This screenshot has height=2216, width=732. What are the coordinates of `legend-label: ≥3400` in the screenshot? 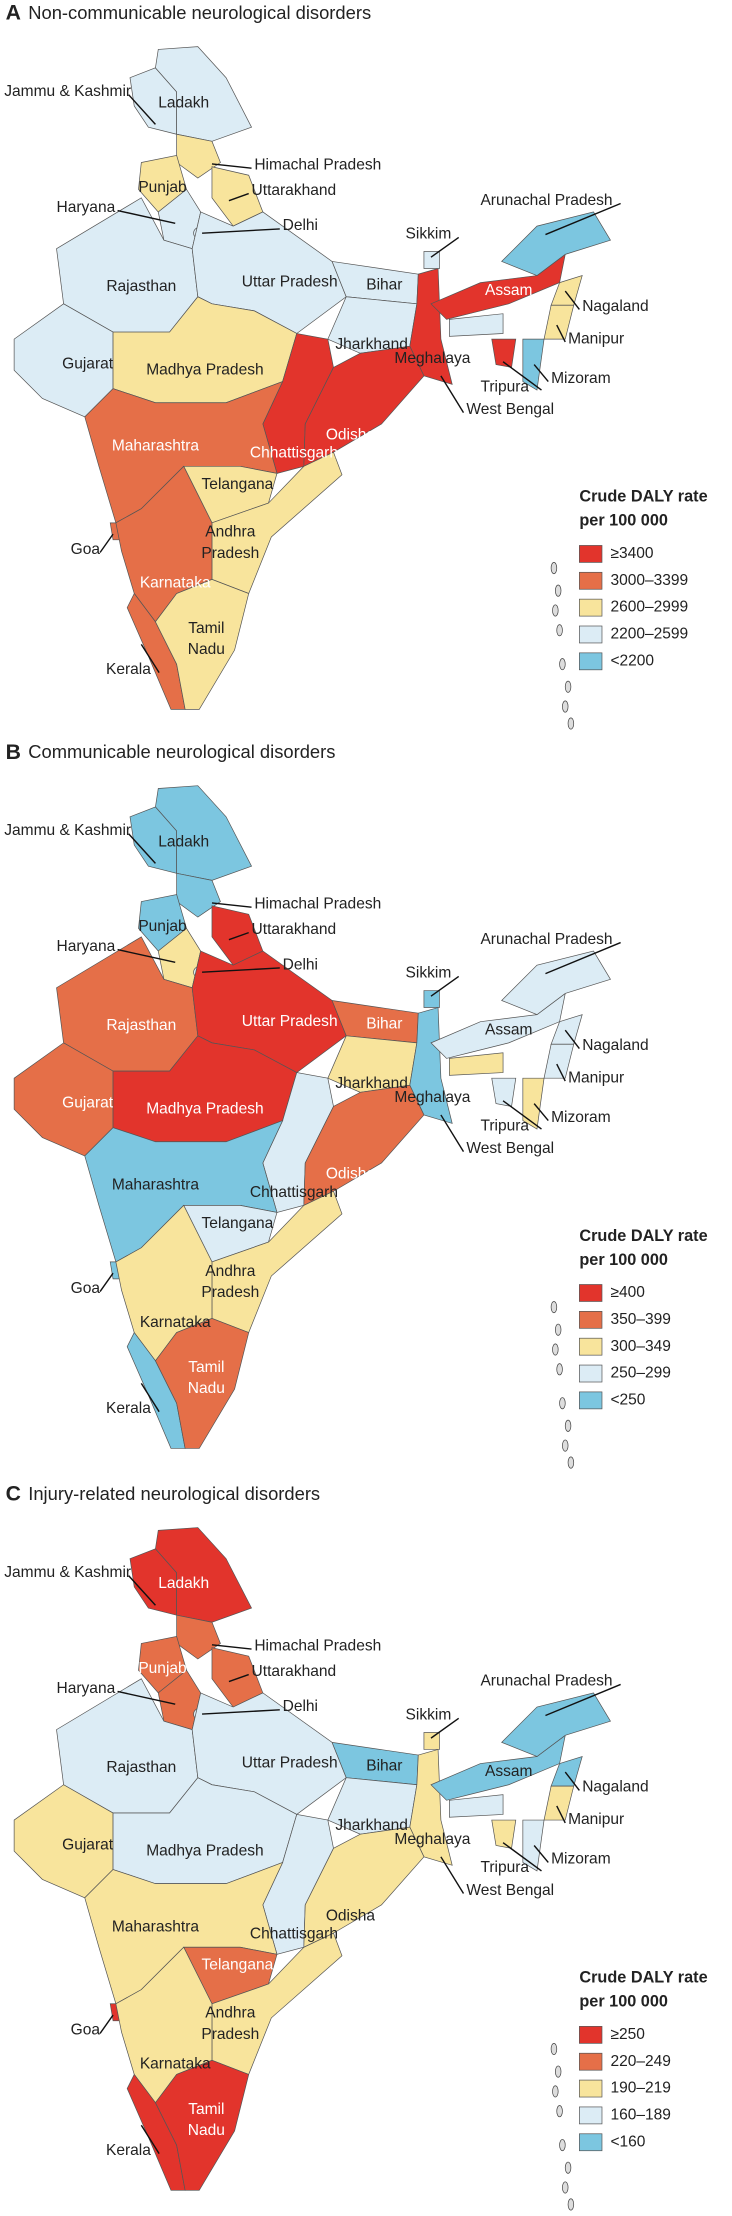 It's located at (631, 553).